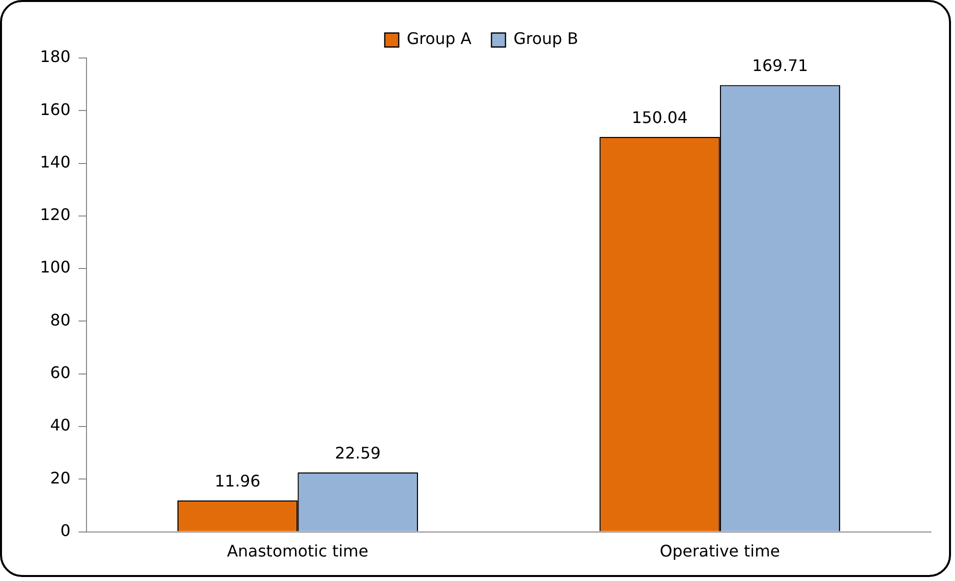 The height and width of the screenshot is (581, 955). I want to click on x-tick-label: Anastomotic time, so click(297, 551).